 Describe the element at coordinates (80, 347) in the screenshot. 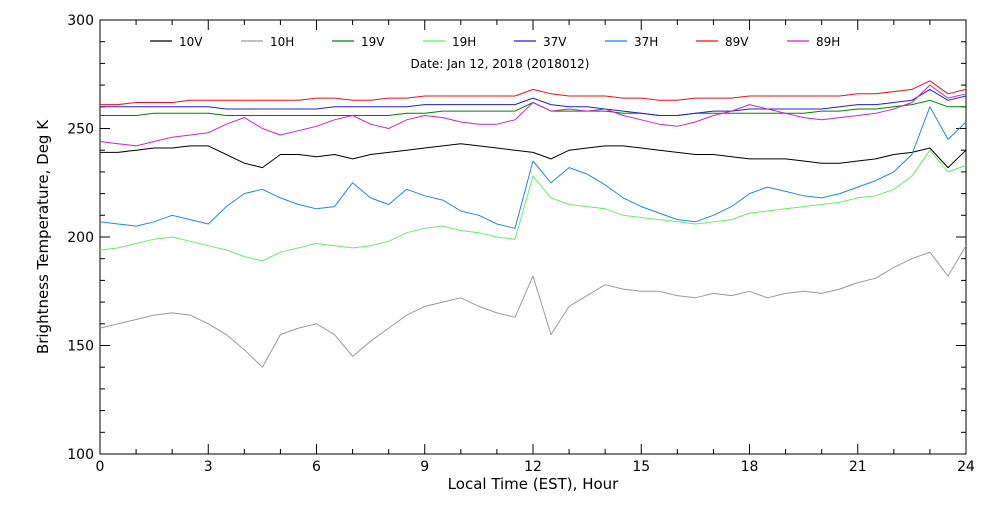

I see `y-tick-label: 150` at that location.